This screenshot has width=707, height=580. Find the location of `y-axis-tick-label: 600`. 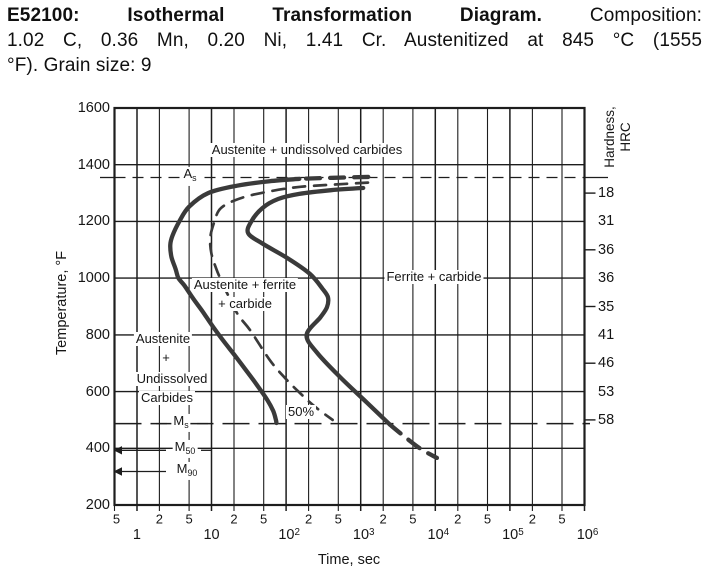

y-axis-tick-label: 600 is located at coordinates (97, 391).